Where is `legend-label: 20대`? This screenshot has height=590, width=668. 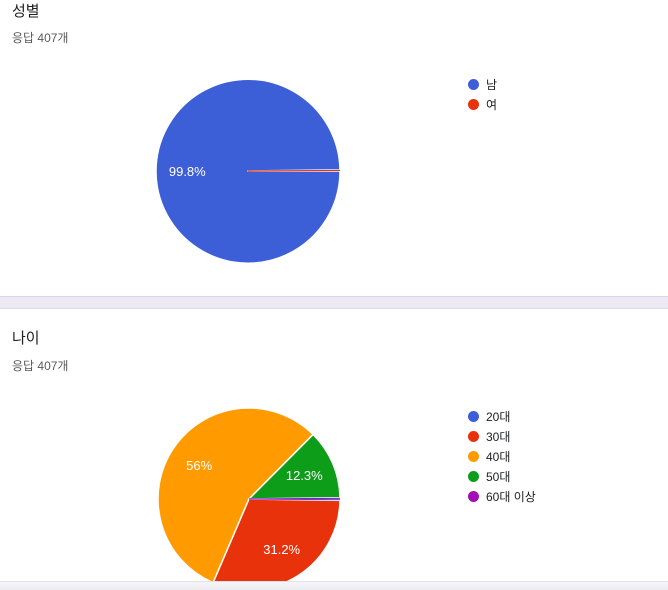 legend-label: 20대 is located at coordinates (498, 416).